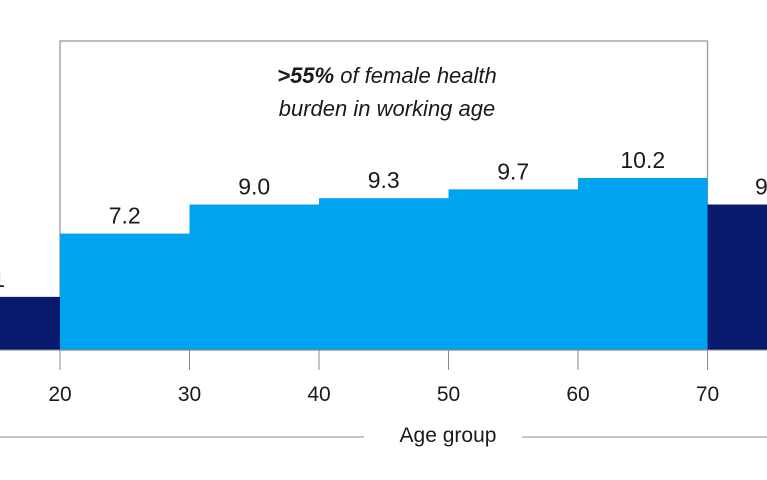 The height and width of the screenshot is (480, 767). I want to click on annotation-line-2: burden in working age, so click(387, 108).